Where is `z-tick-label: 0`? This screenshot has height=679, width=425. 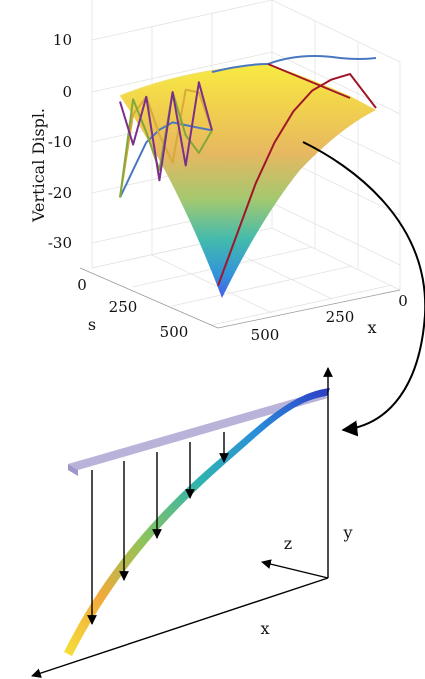
z-tick-label: 0 is located at coordinates (67, 92).